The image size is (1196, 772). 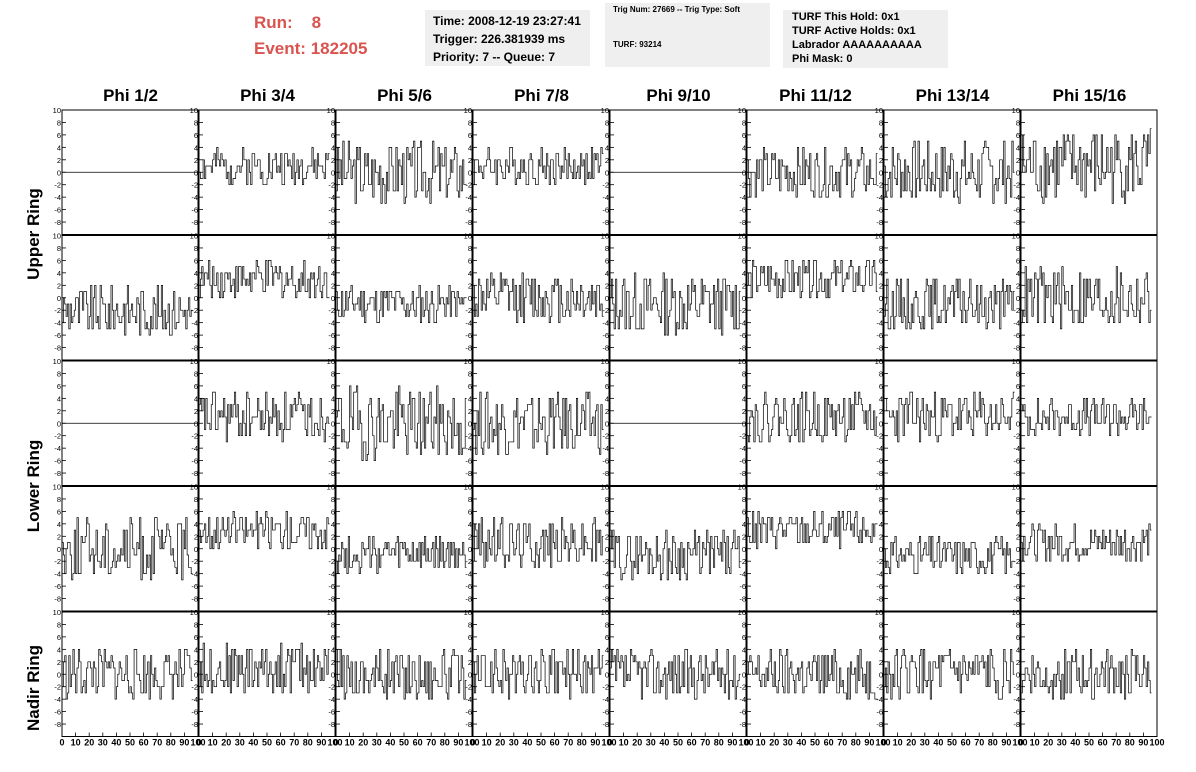 I want to click on x-tick-label: 20, so click(x=226, y=743).